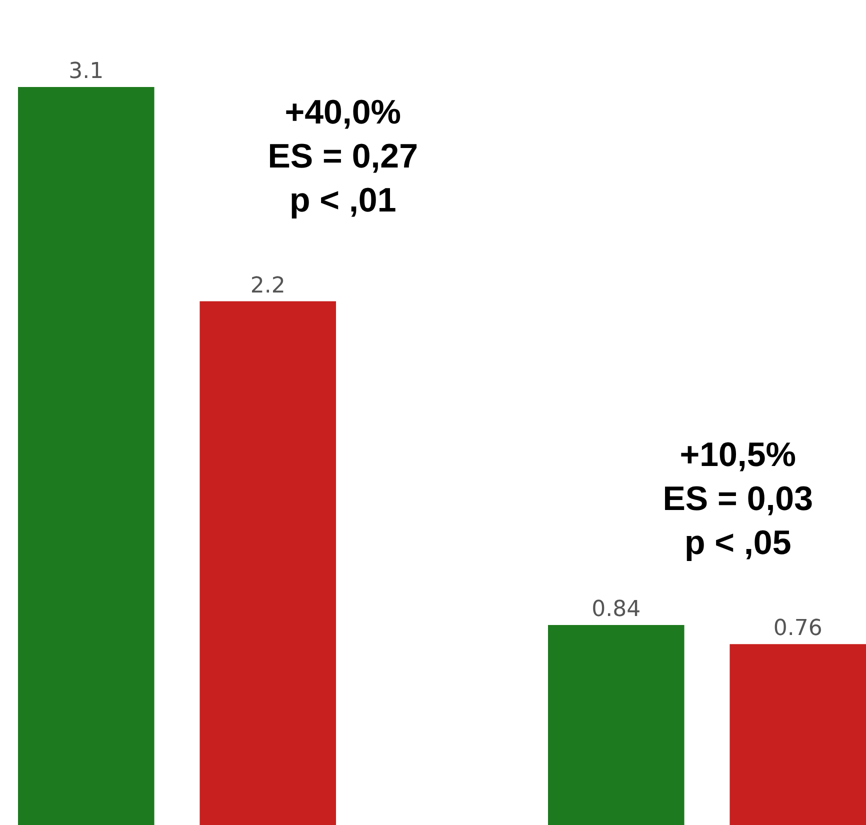  I want to click on annotation: +40,0% ES = 0,27 p < ,01, so click(343, 156).